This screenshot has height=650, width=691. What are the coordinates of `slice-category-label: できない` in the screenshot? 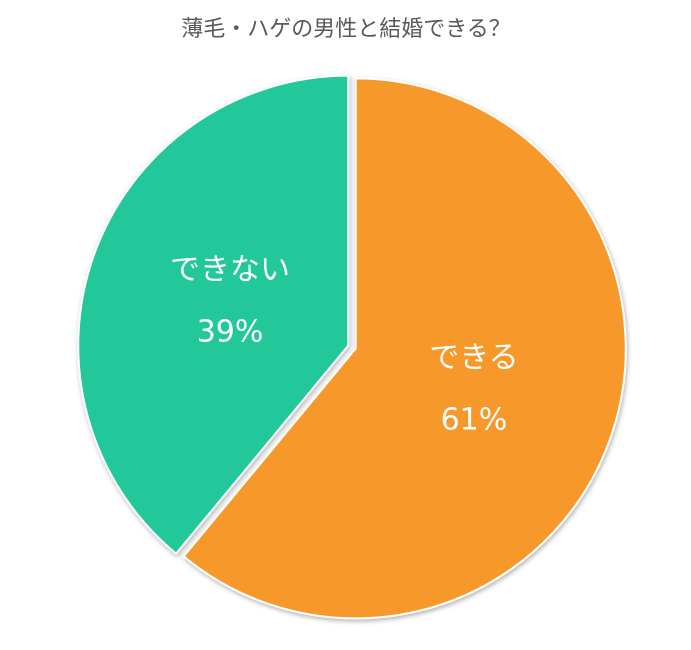 It's located at (230, 270).